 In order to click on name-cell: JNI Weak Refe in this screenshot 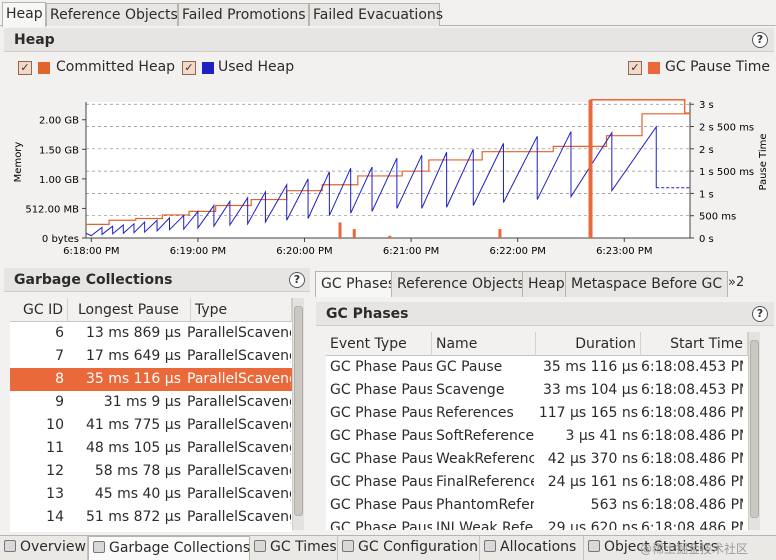, I will do `click(485, 525)`.